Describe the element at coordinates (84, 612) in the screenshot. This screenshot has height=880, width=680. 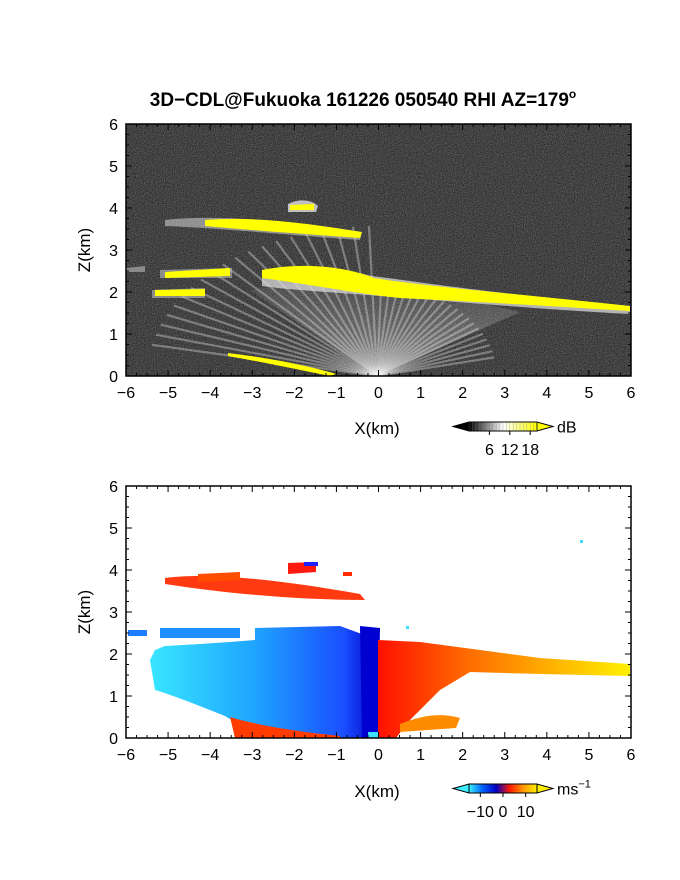
I see `doppler-y-axis-label: Z(km)` at that location.